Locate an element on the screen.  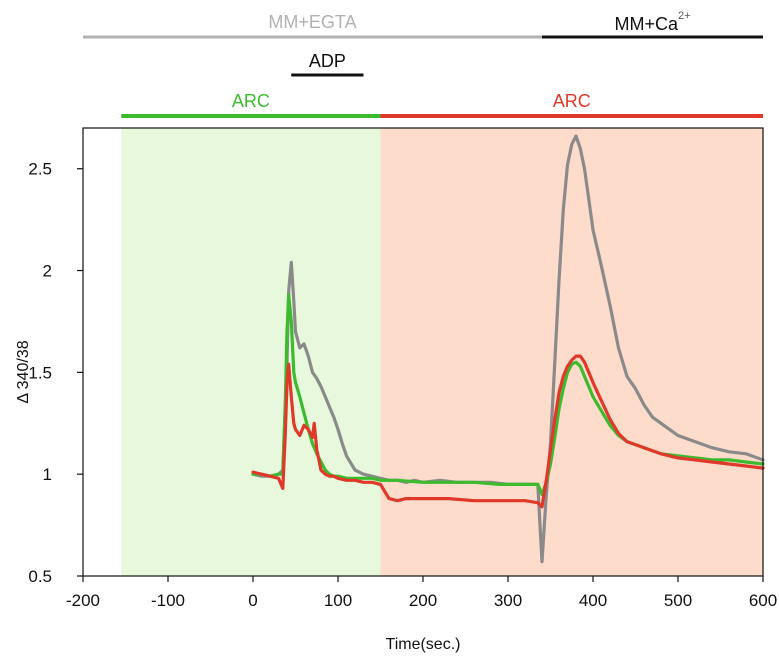
y-tick-label: 1.5 is located at coordinates (40, 372).